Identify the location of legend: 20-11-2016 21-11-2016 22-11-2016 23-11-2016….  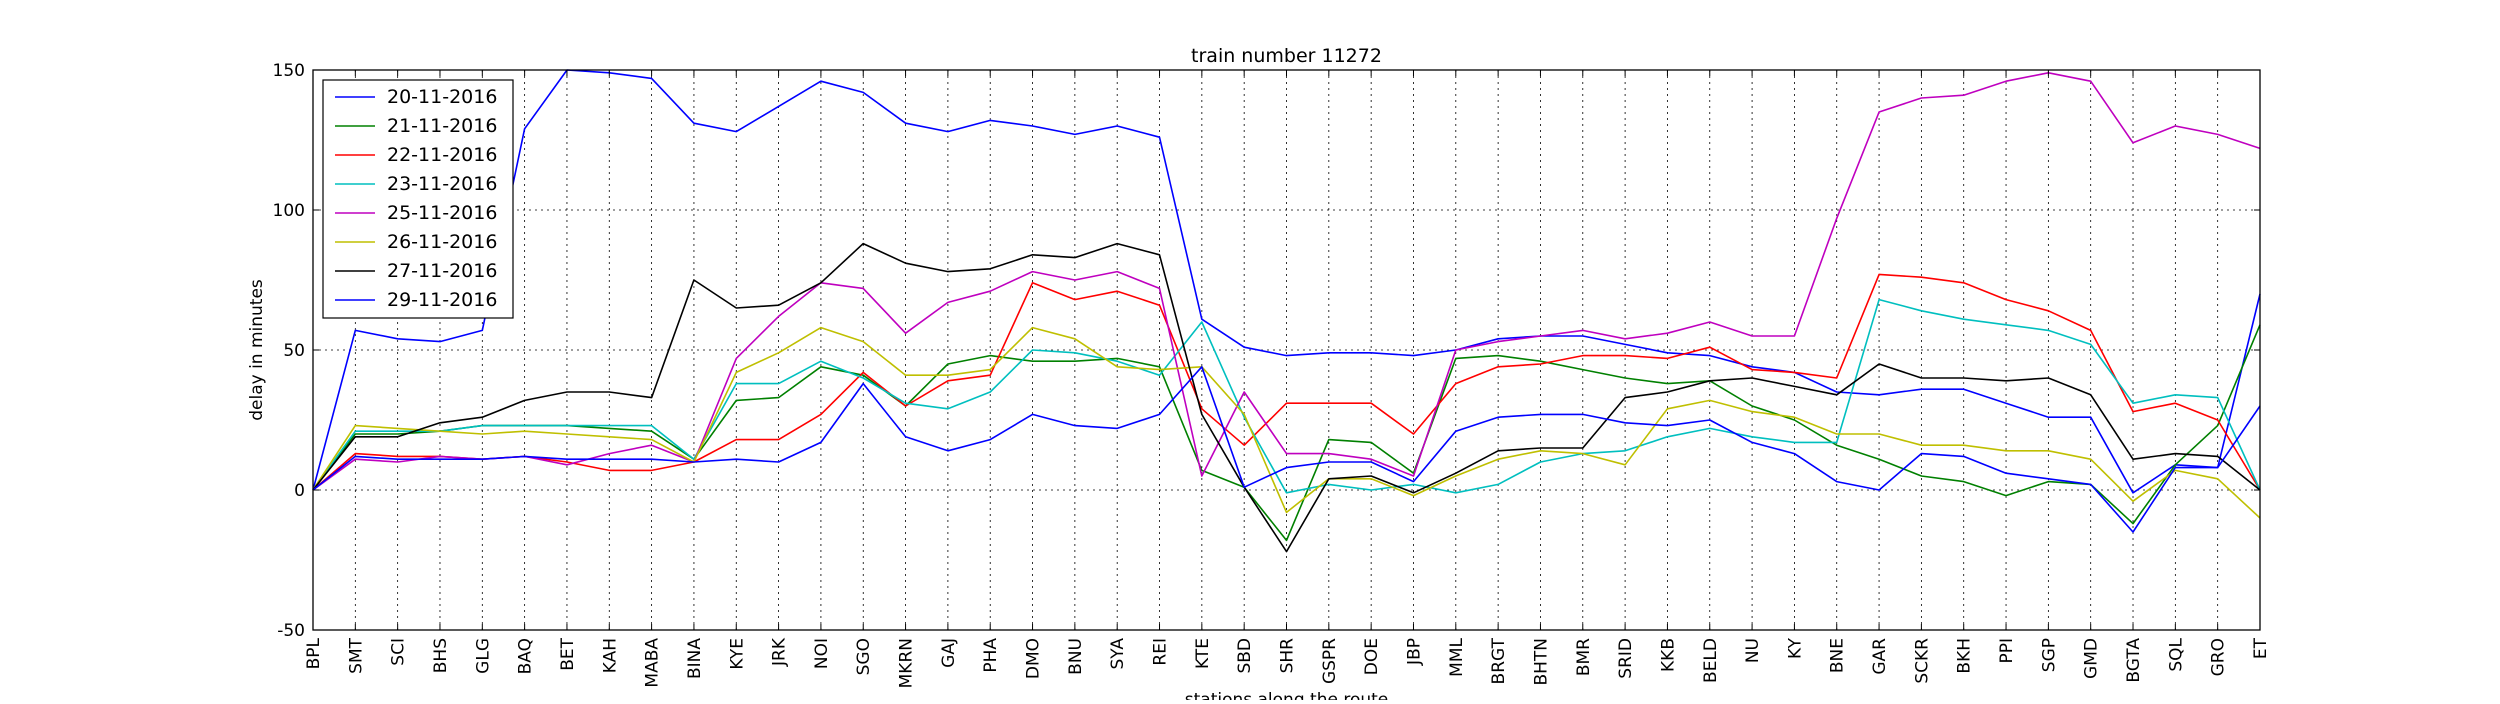
(418, 199).